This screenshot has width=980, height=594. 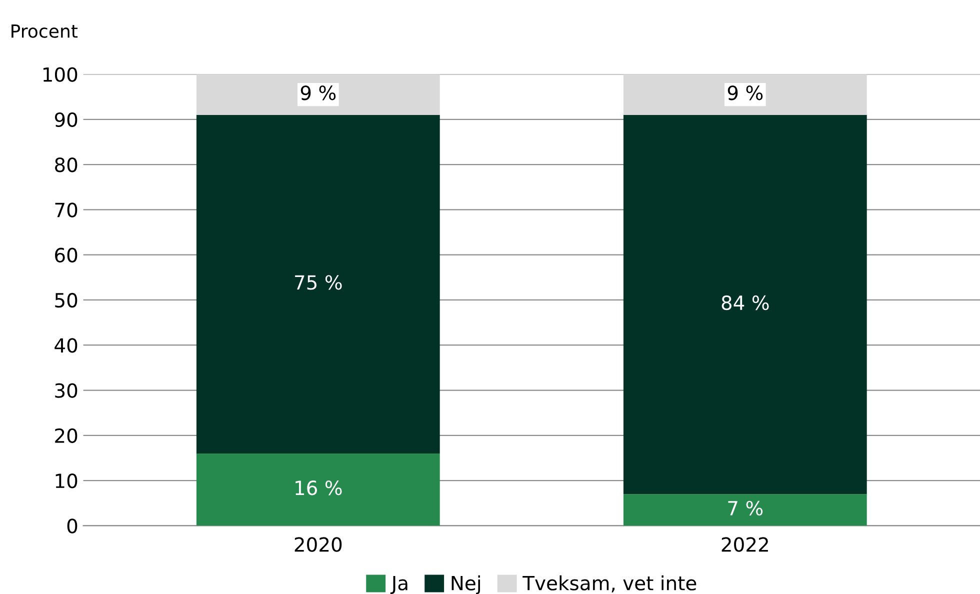 I want to click on y-tick-label: 20, so click(x=66, y=436).